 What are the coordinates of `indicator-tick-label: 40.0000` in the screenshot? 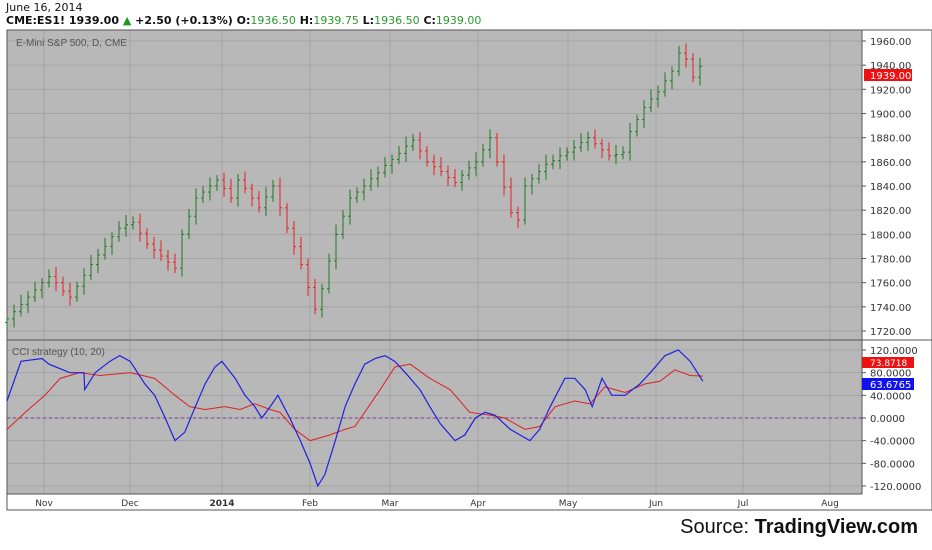 It's located at (890, 396).